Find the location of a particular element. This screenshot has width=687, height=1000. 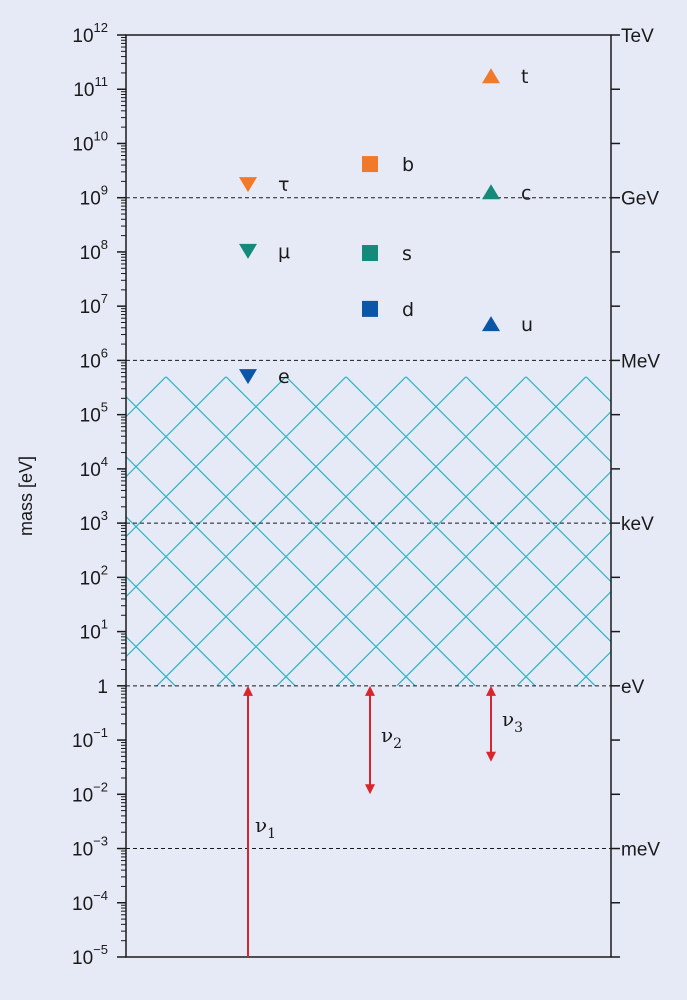

particle-label: b is located at coordinates (408, 165).